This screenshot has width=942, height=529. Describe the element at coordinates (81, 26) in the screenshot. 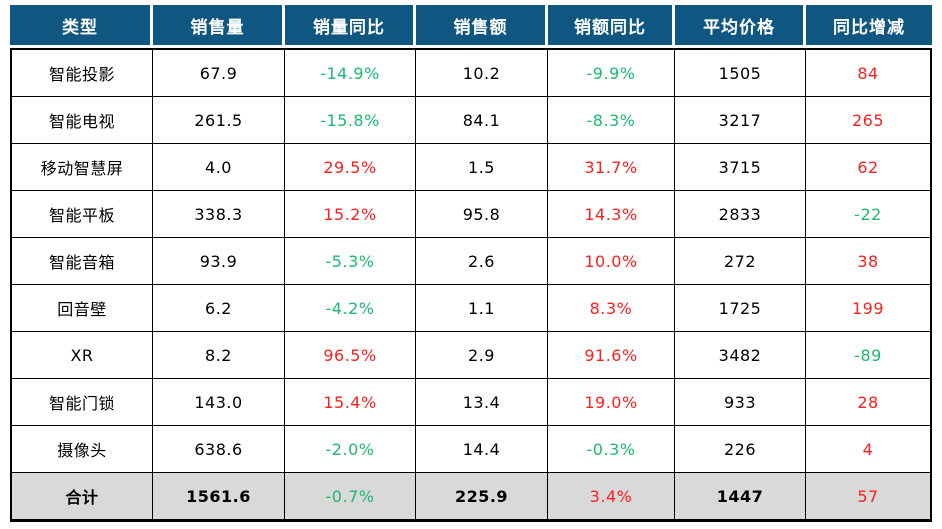

I see `column-header: 类型` at that location.